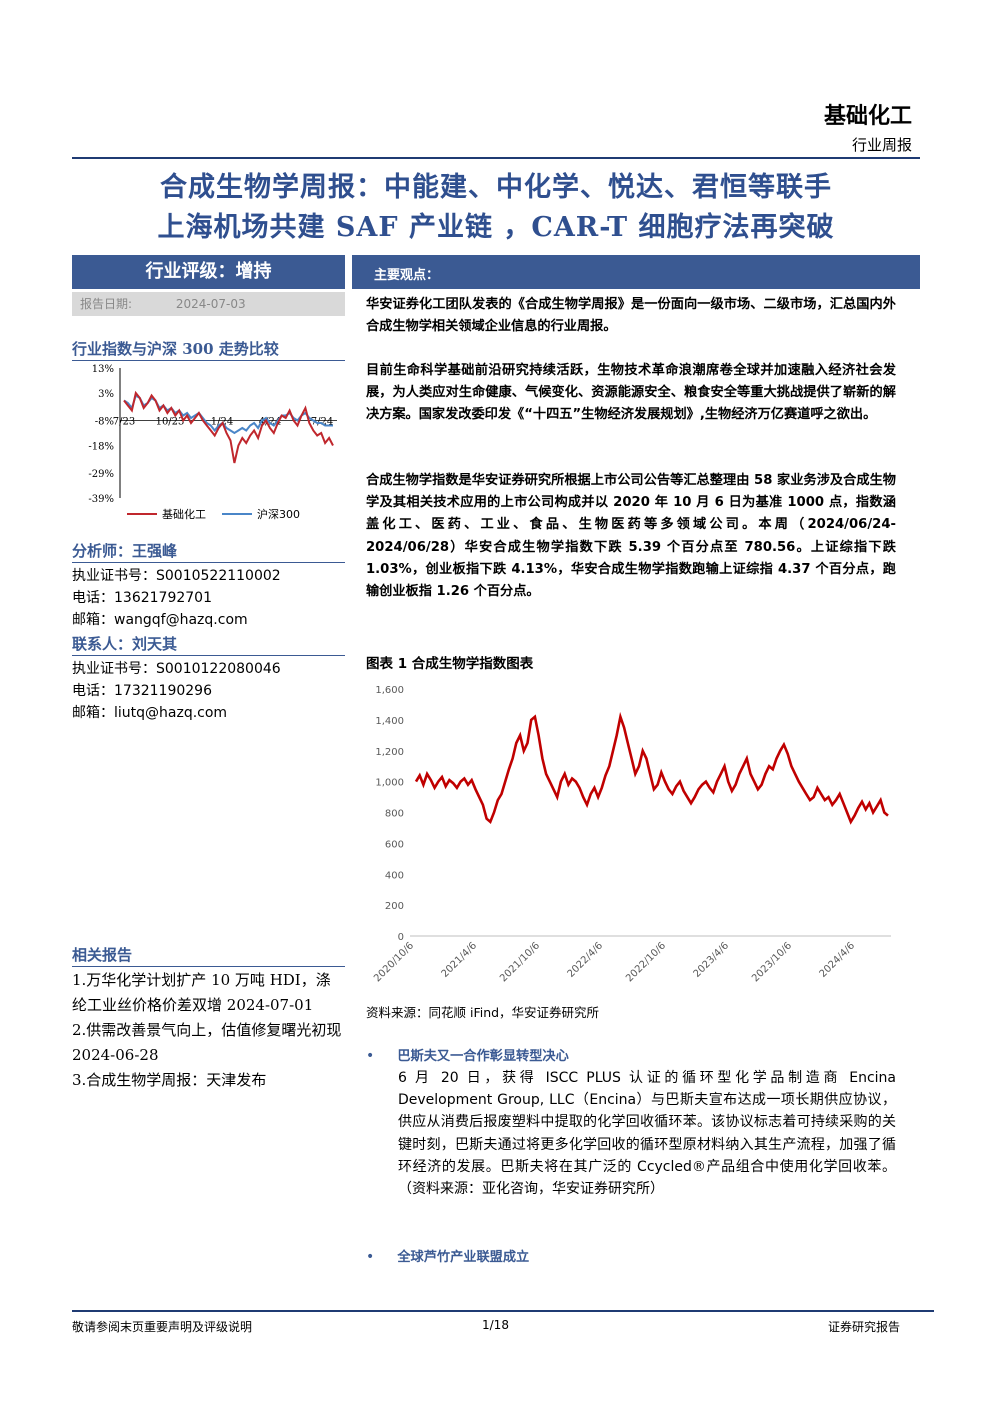  I want to click on index-chart-x-tick: 7/23, so click(124, 422).